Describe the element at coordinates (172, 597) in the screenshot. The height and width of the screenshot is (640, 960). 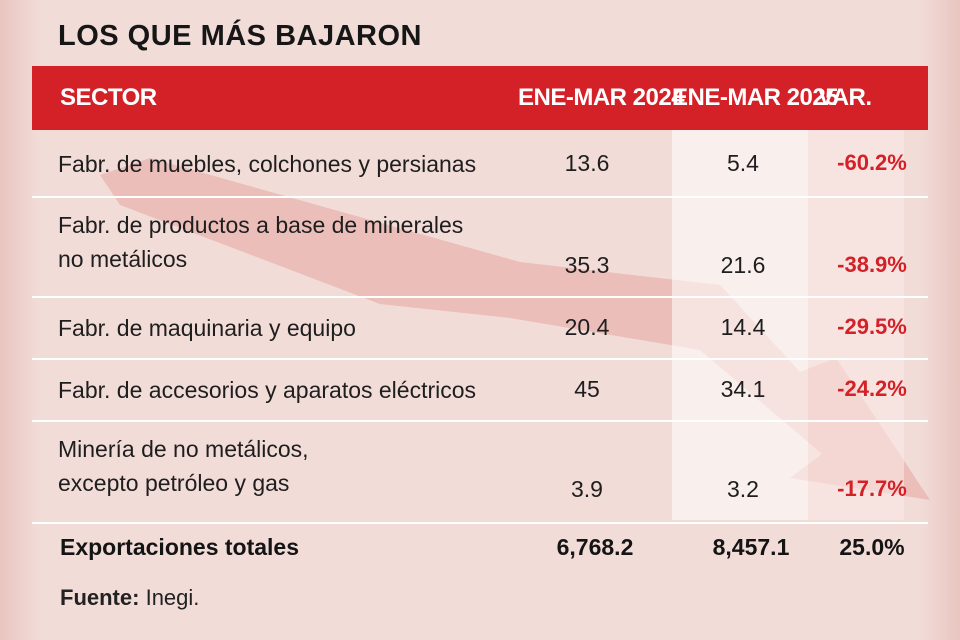
I see `source-value: Inegi.` at that location.